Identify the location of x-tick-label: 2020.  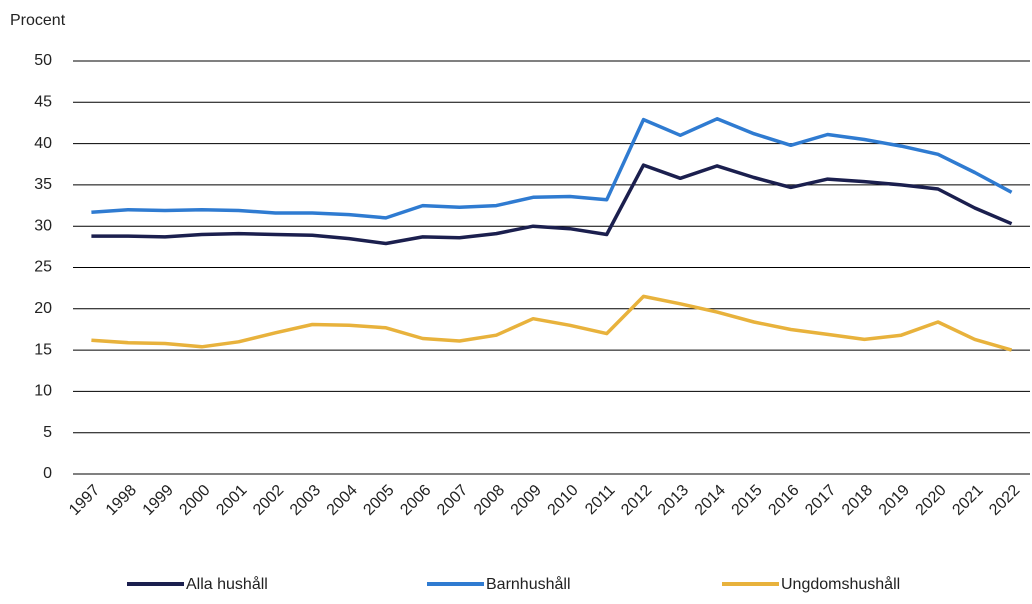
(931, 500).